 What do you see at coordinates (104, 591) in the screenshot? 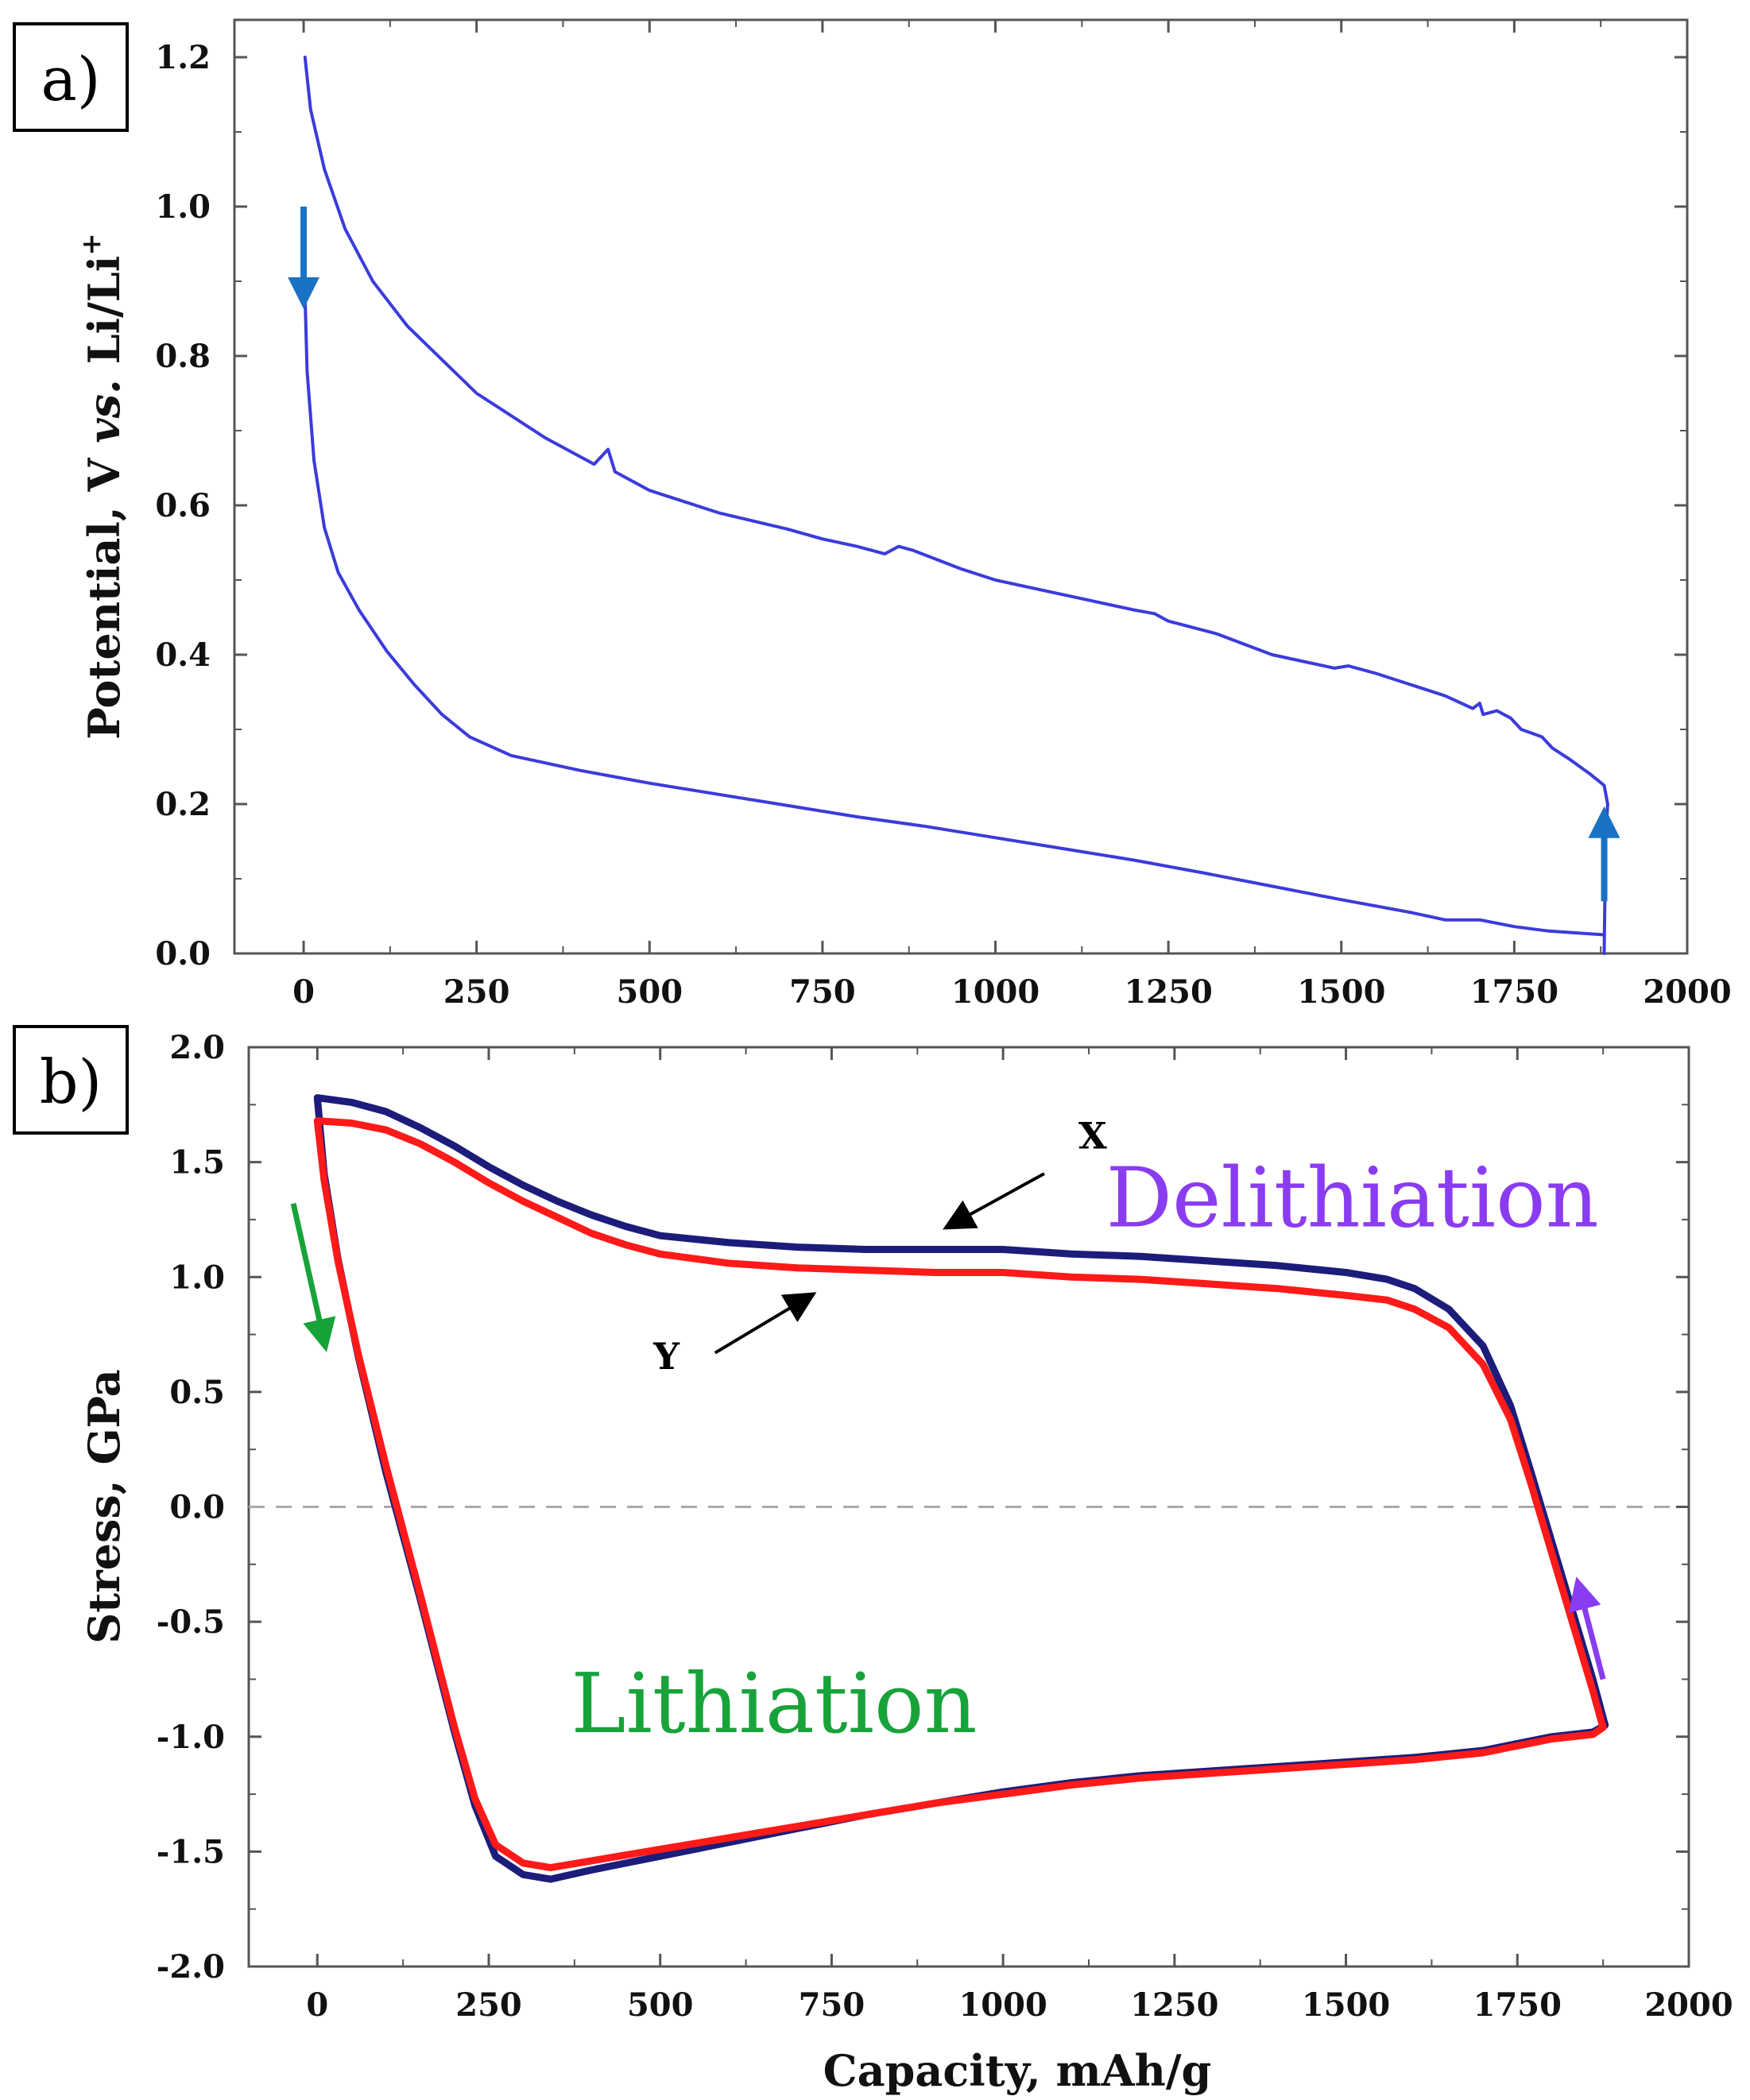
I see `y-axis-title-main: Potential, V` at bounding box center [104, 591].